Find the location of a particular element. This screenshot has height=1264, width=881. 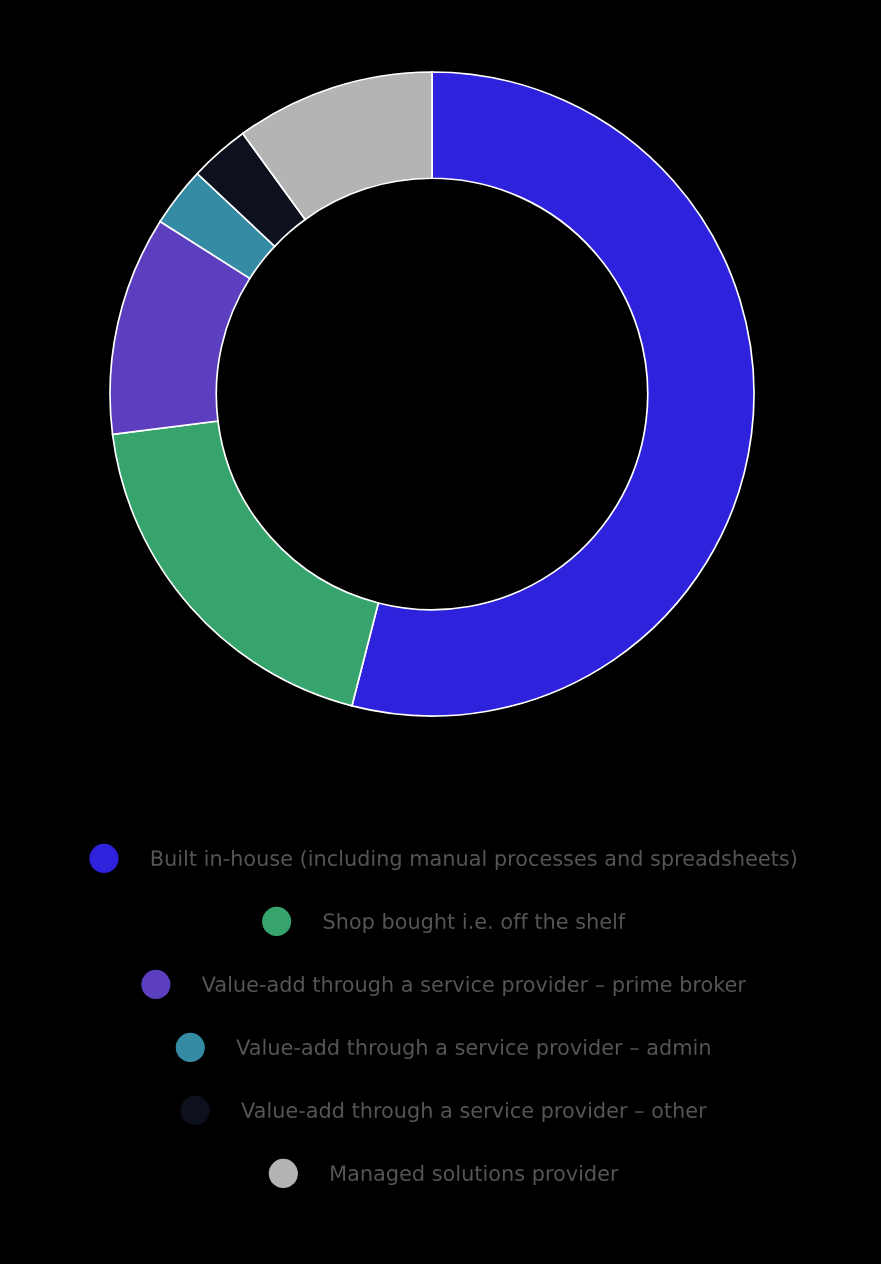

legend-label: Value-add through a service provider – other is located at coordinates (474, 1112).